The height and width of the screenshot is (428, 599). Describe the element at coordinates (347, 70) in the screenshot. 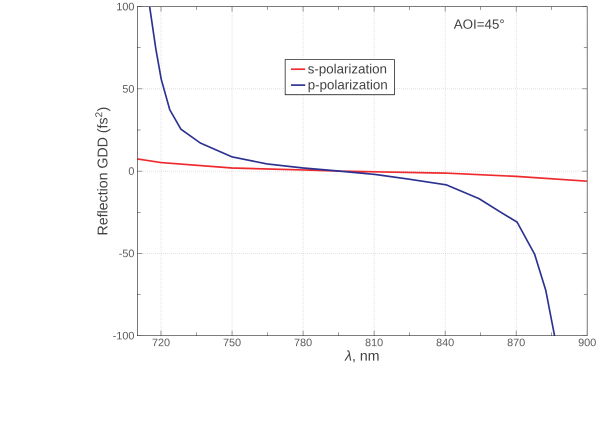

I see `legend-label: s-polarization` at that location.